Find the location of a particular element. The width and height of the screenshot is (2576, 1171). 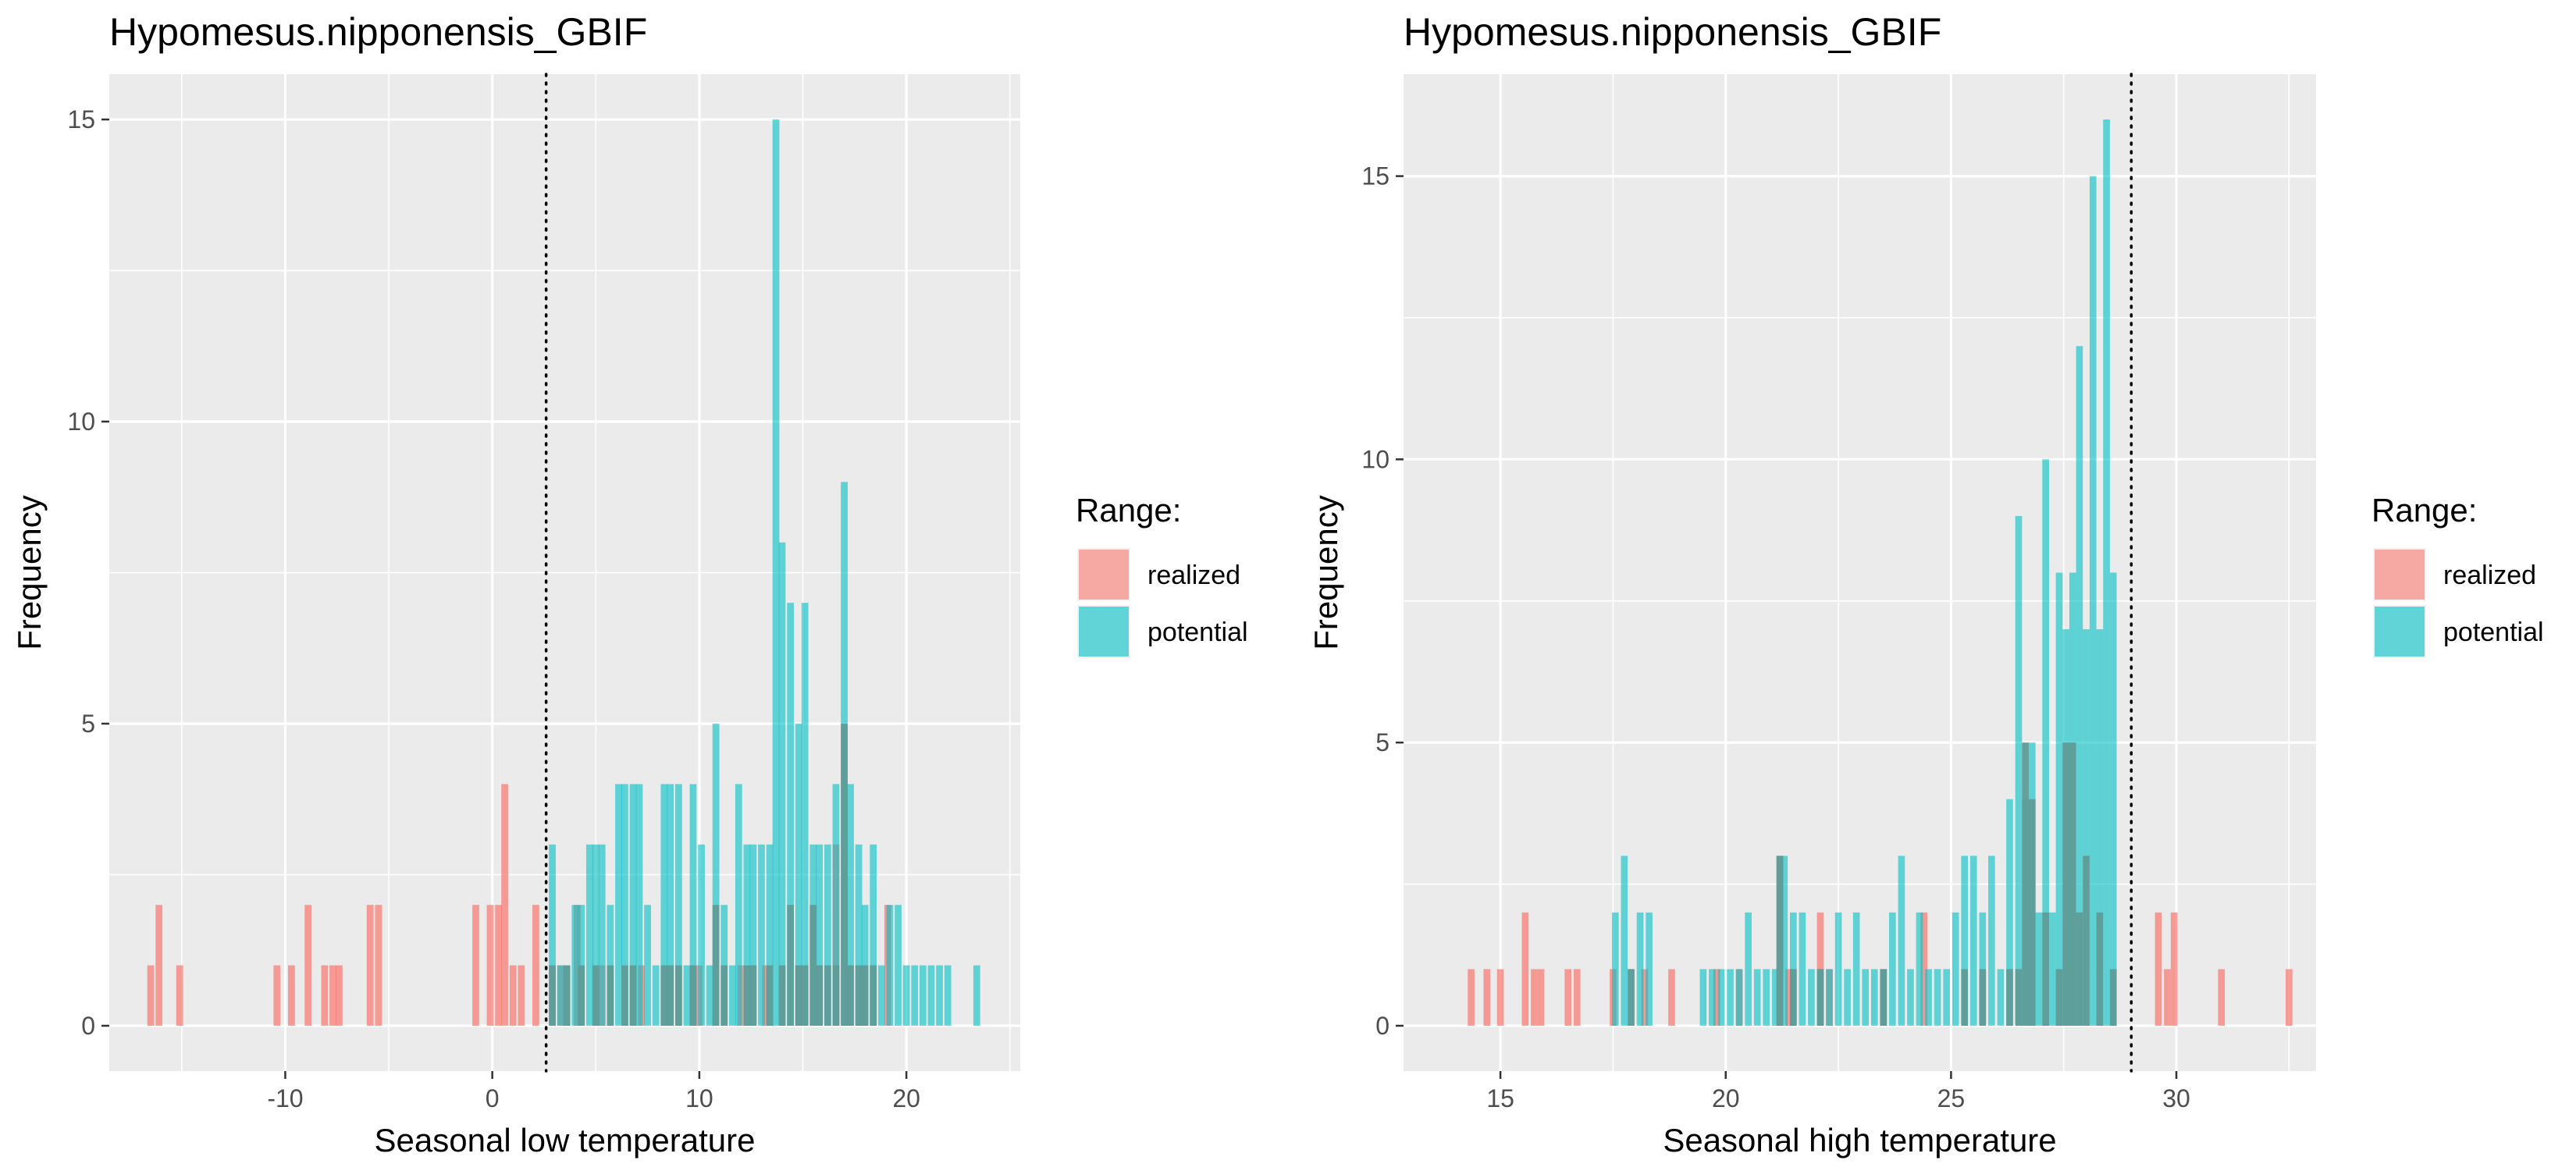

x-tick-label: 20 is located at coordinates (1726, 1098).